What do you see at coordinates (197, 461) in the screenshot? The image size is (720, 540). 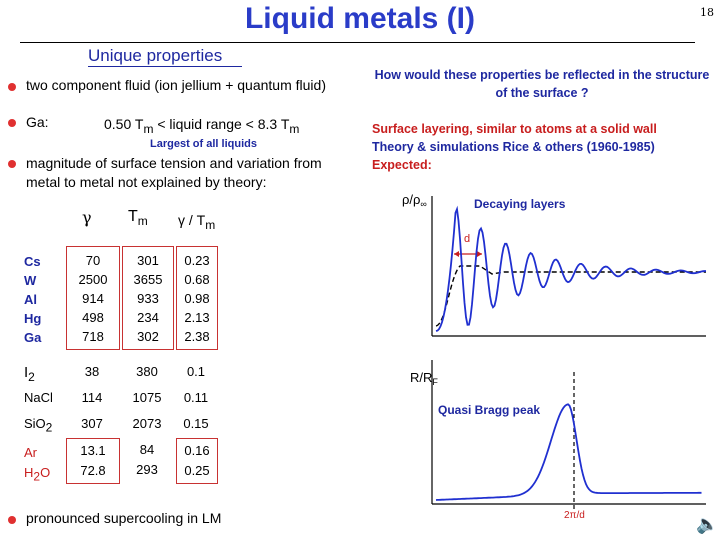 I see `boxed-ratio-column: 0.16 0.25` at bounding box center [197, 461].